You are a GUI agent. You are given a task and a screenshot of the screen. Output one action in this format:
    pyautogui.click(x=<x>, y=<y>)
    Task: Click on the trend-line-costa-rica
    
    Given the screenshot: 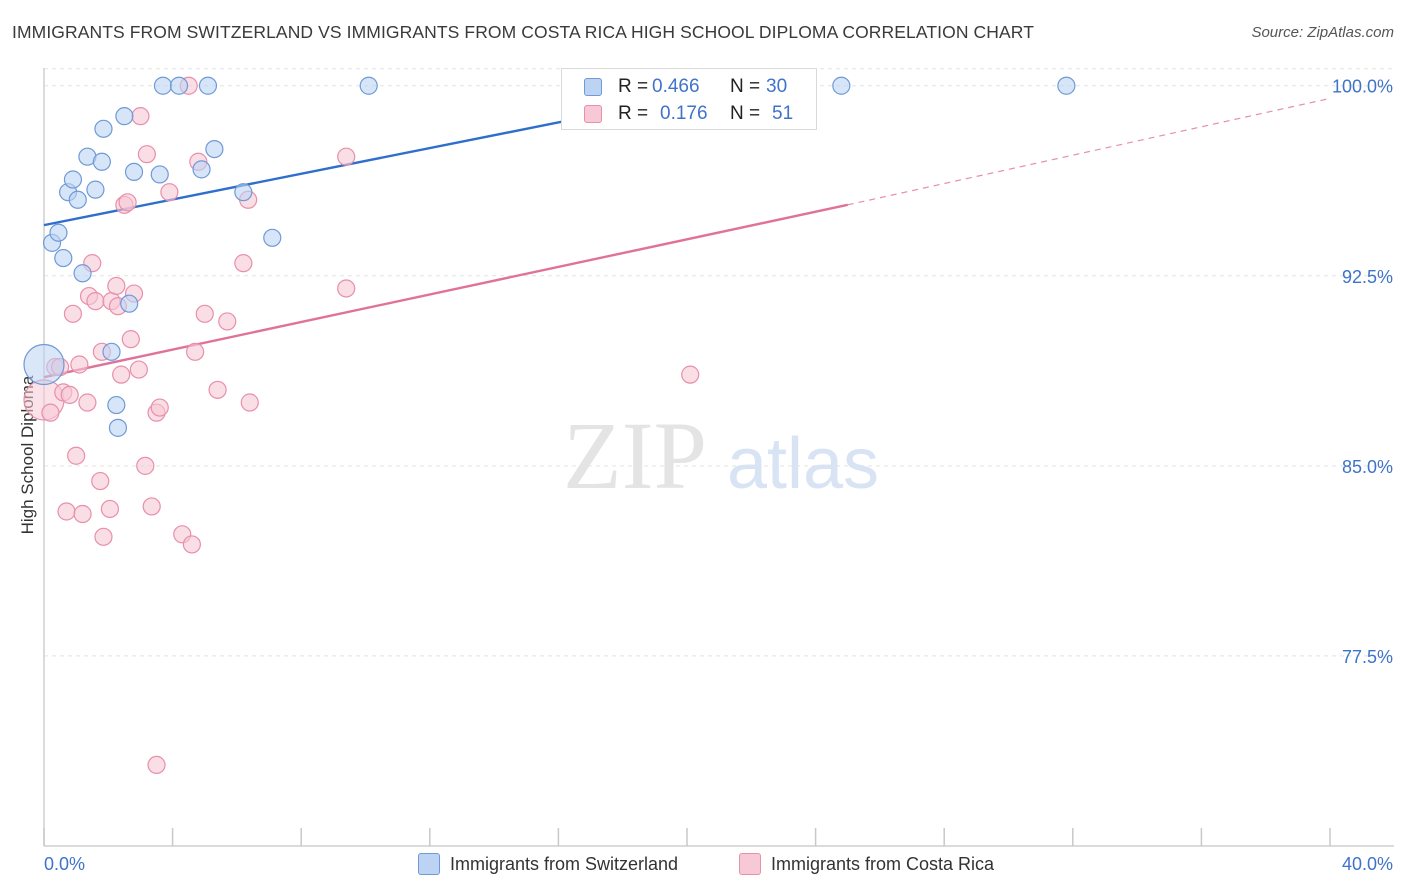 What is the action you would take?
    pyautogui.click(x=446, y=291)
    